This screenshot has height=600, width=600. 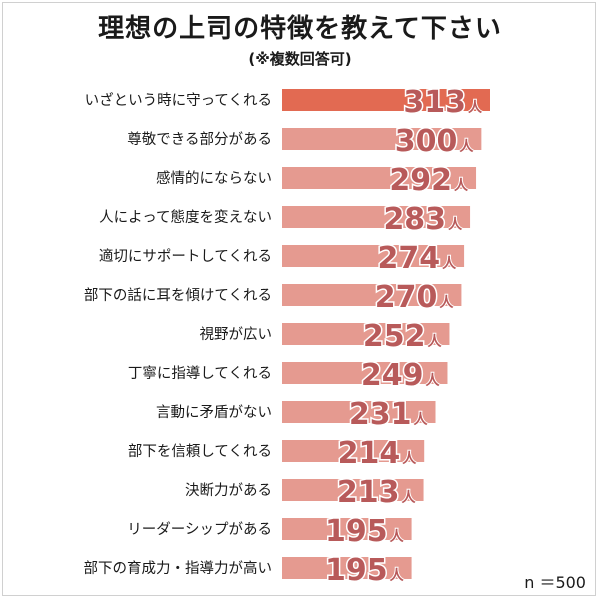 I want to click on chart-subtitle: (※複数回答可), so click(x=300, y=59).